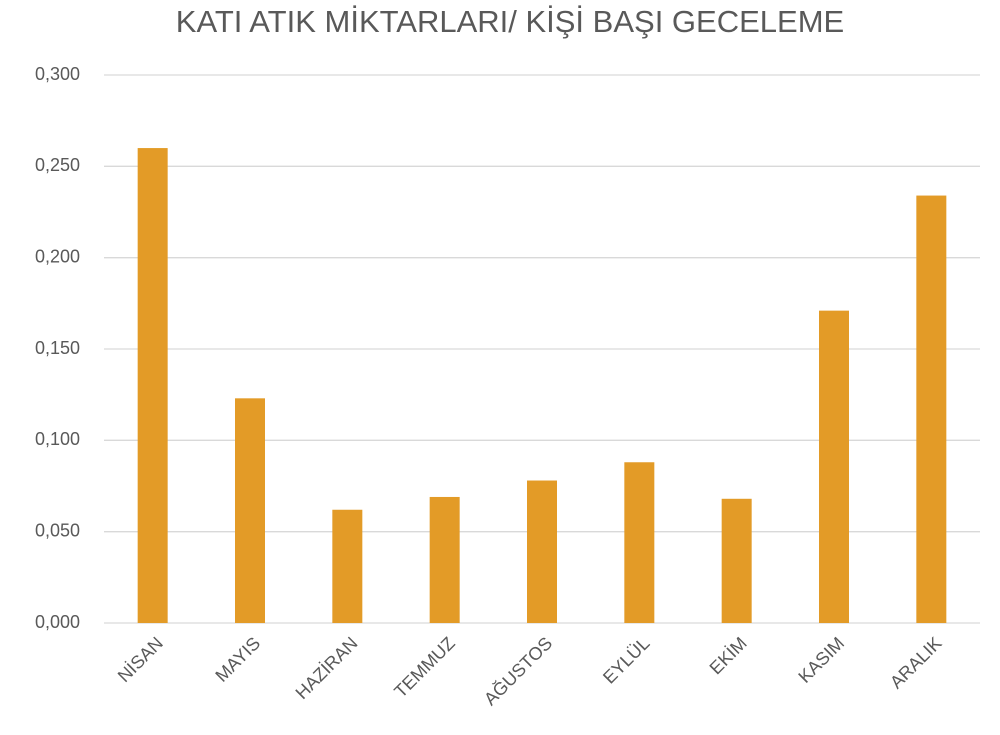 The height and width of the screenshot is (735, 1000). I want to click on x-tick-label: EKİM, so click(728, 655).